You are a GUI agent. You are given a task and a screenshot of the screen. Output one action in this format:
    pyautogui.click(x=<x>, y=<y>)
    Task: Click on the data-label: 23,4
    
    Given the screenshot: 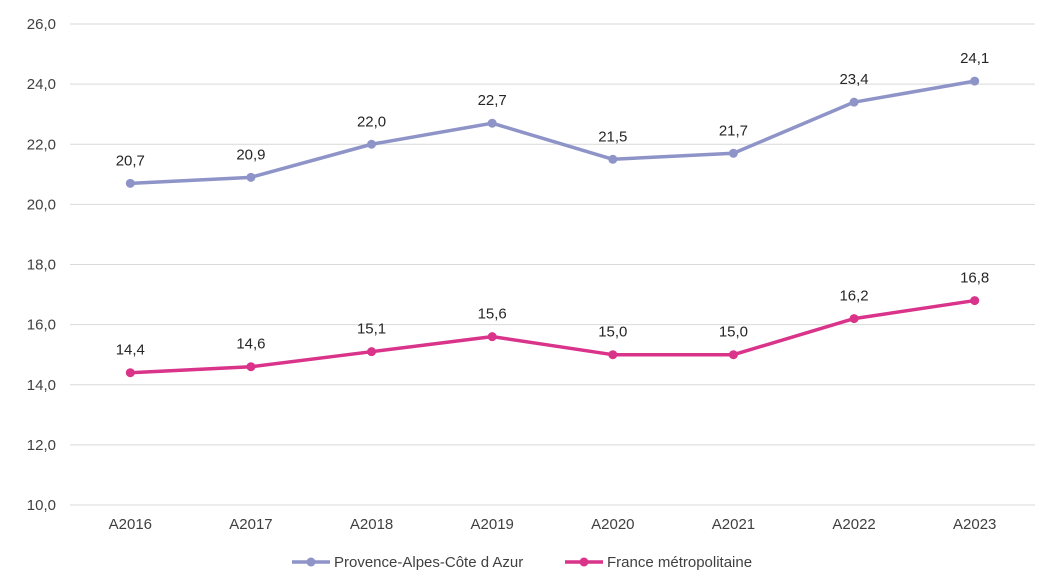 What is the action you would take?
    pyautogui.click(x=853, y=79)
    